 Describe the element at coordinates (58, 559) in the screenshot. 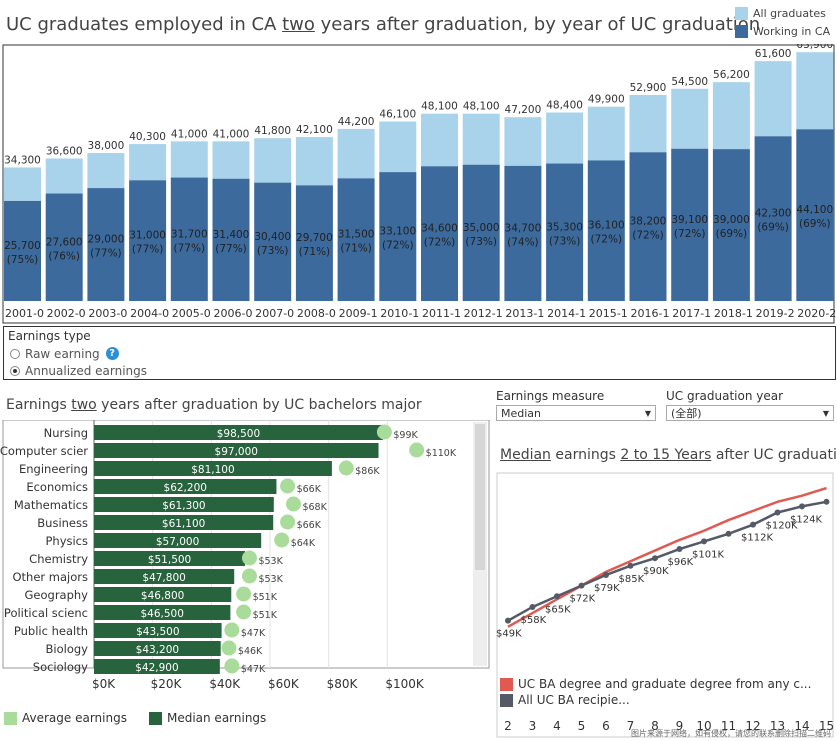

I see `category-label: Chemistry` at that location.